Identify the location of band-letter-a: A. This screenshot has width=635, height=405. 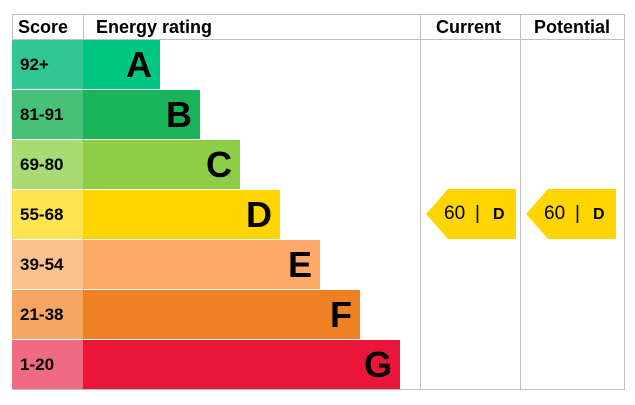
(139, 64).